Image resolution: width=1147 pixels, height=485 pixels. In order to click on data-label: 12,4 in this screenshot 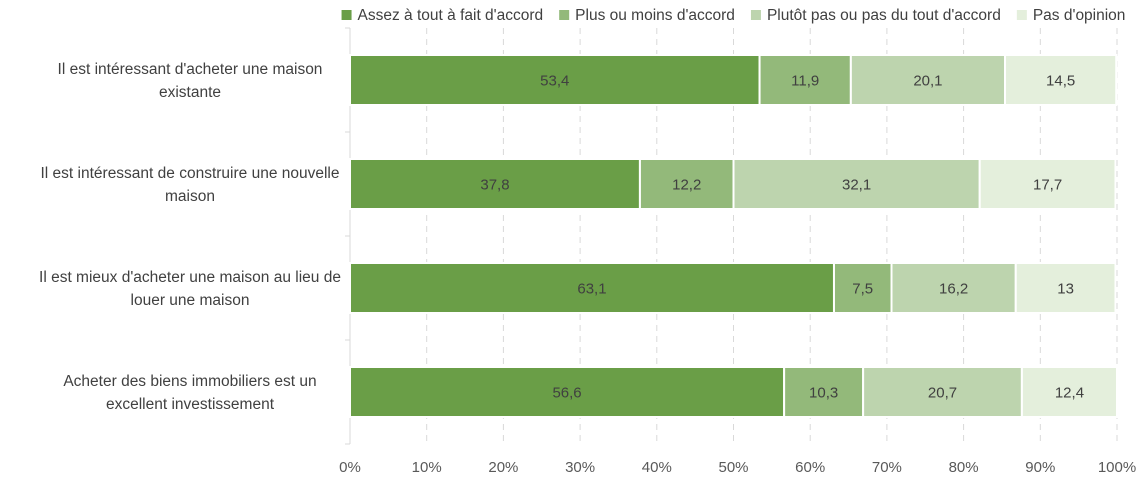, I will do `click(1069, 393)`.